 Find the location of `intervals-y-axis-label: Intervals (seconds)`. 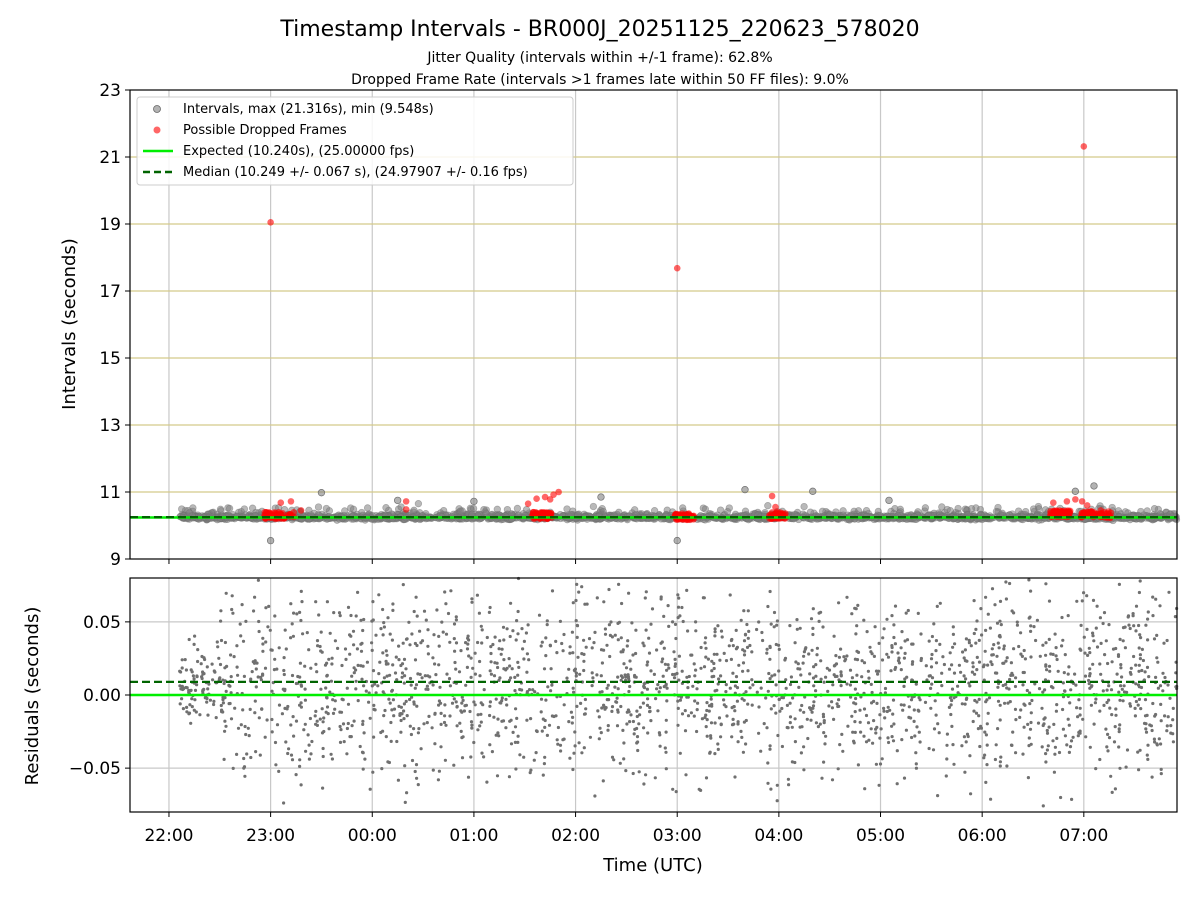

intervals-y-axis-label: Intervals (seconds) is located at coordinates (69, 324).